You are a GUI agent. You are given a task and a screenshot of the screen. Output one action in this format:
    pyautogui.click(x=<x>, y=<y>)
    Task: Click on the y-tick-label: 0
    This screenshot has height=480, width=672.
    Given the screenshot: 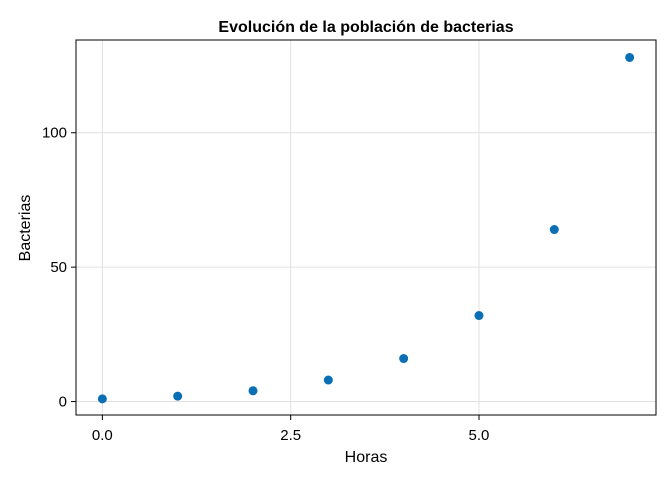 What is the action you would take?
    pyautogui.click(x=63, y=402)
    